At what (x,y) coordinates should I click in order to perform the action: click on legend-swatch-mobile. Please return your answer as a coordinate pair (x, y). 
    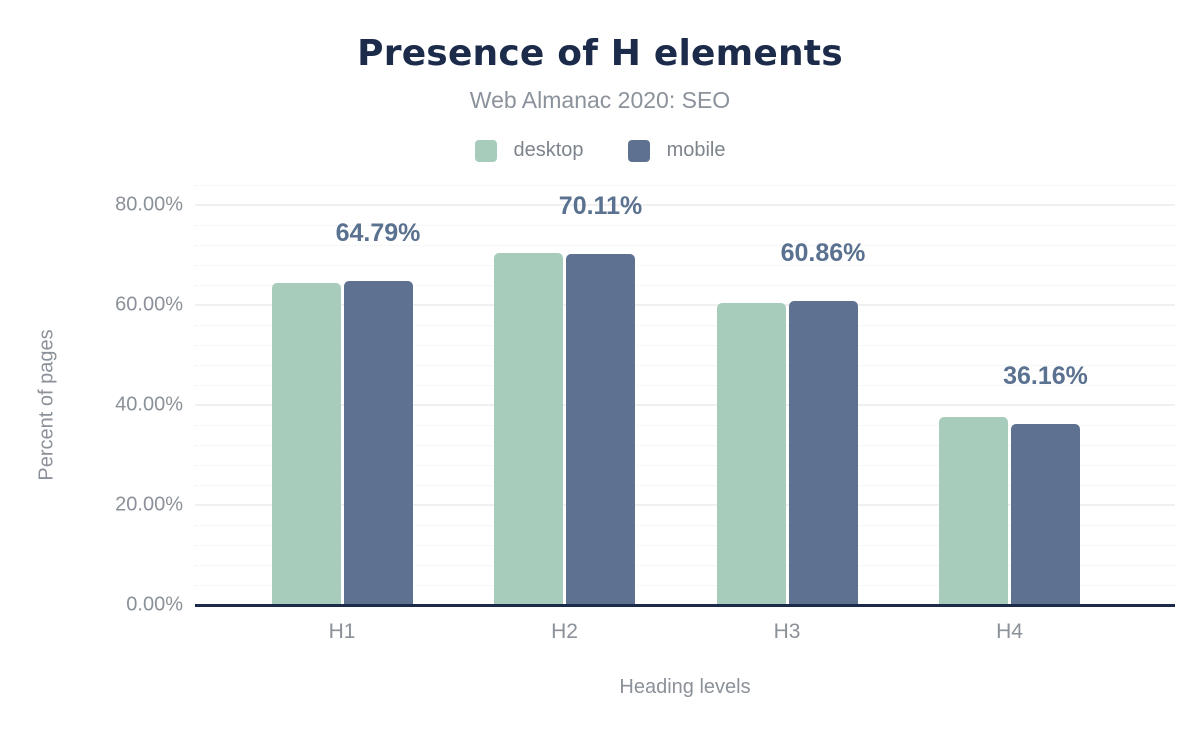
    Looking at the image, I should click on (638, 150).